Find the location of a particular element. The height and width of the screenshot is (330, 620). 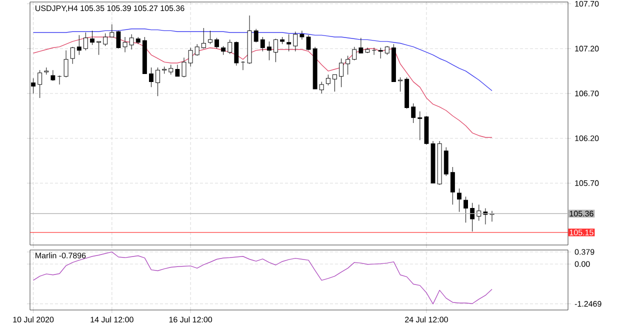

chart-title: USDJPY,H4 105.35 105.39 105.27 105.36 is located at coordinates (110, 8).